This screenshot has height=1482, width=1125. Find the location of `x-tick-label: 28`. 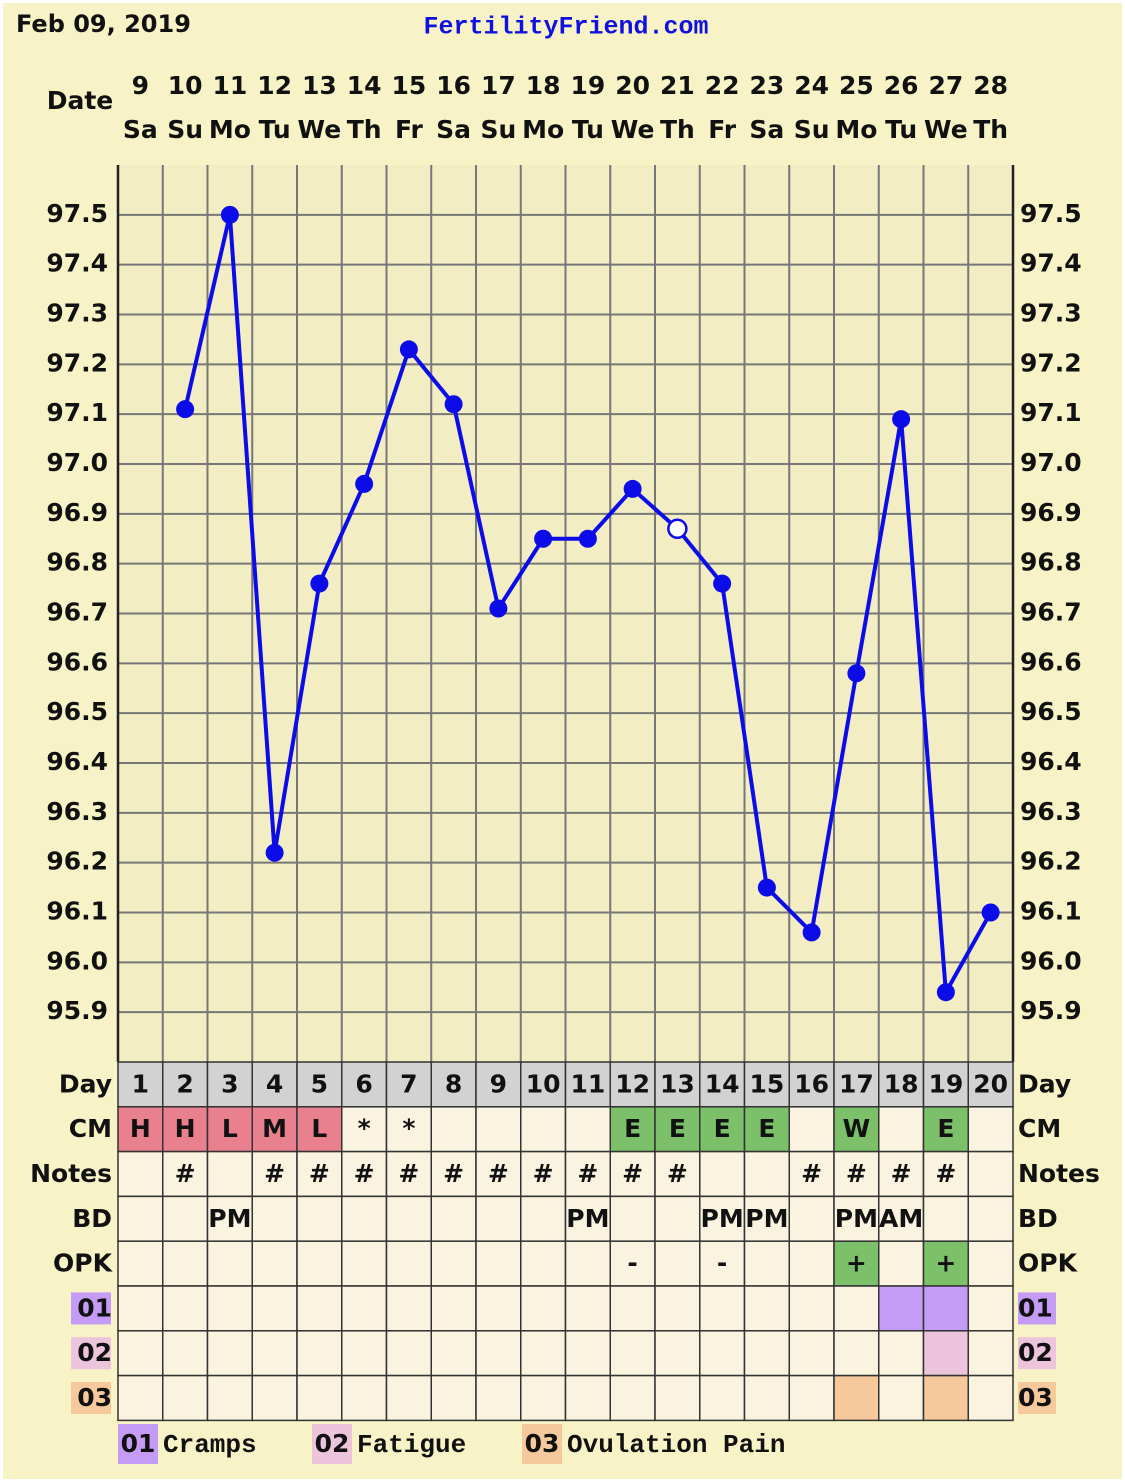

x-tick-label: 28 is located at coordinates (990, 85).